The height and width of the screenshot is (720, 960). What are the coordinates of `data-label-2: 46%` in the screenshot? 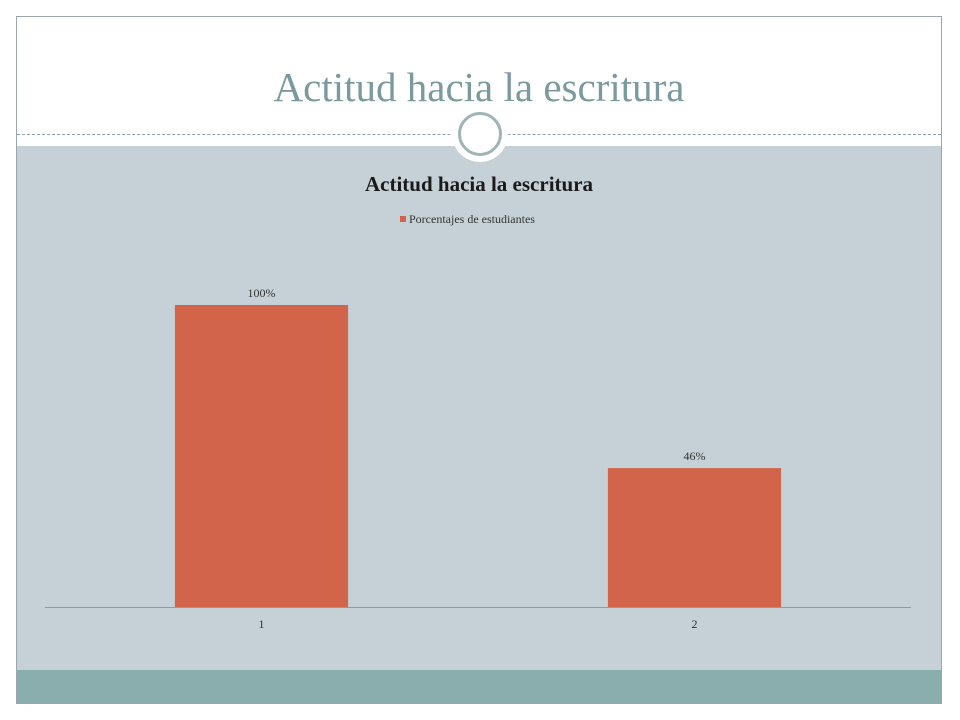 It's located at (695, 456).